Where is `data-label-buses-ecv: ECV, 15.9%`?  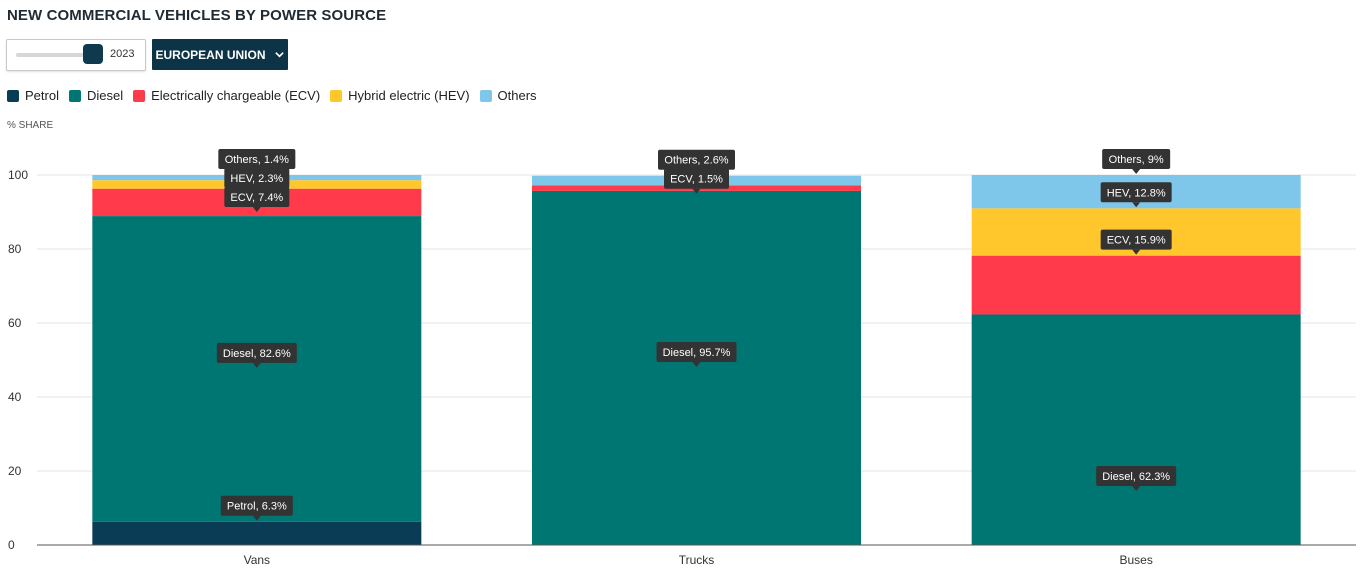 data-label-buses-ecv: ECV, 15.9% is located at coordinates (1136, 242).